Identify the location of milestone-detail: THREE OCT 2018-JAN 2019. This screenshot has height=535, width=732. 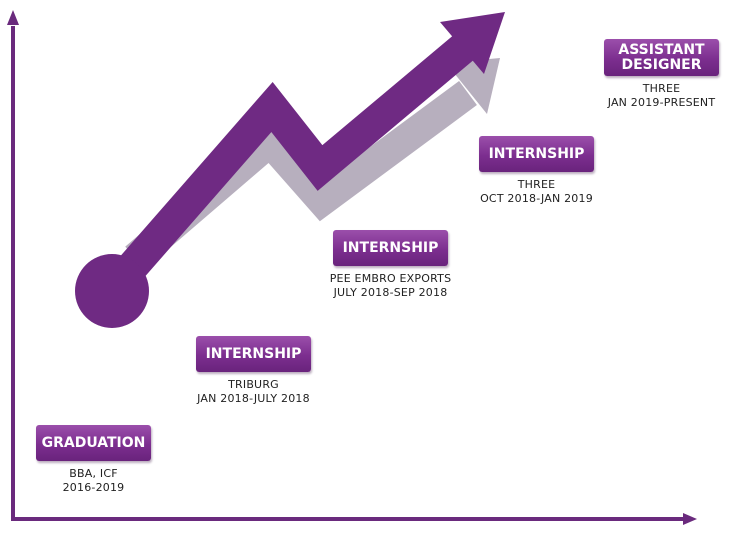
(536, 192).